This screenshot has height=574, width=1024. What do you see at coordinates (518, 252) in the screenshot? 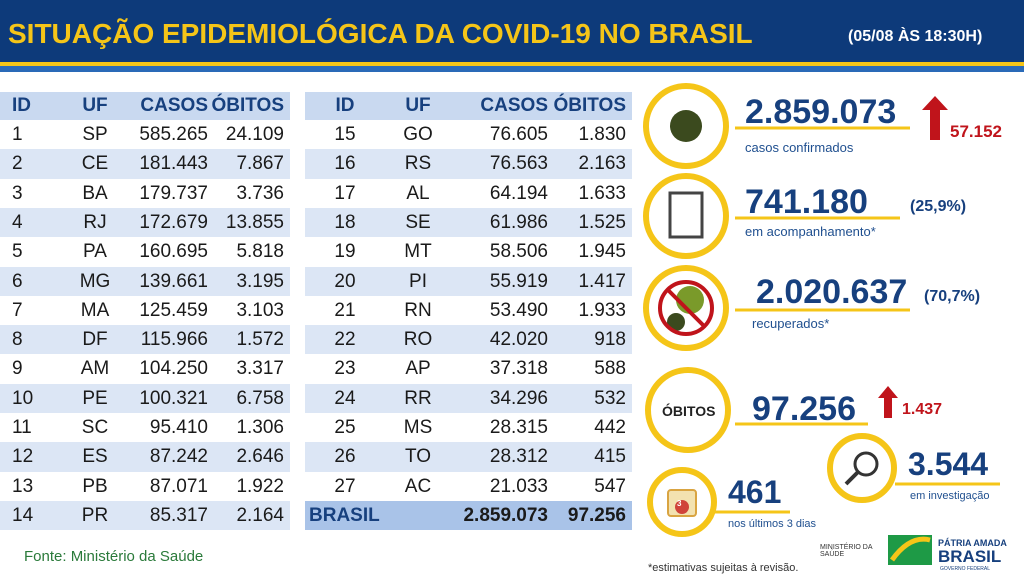
I see `cell: 58.506` at bounding box center [518, 252].